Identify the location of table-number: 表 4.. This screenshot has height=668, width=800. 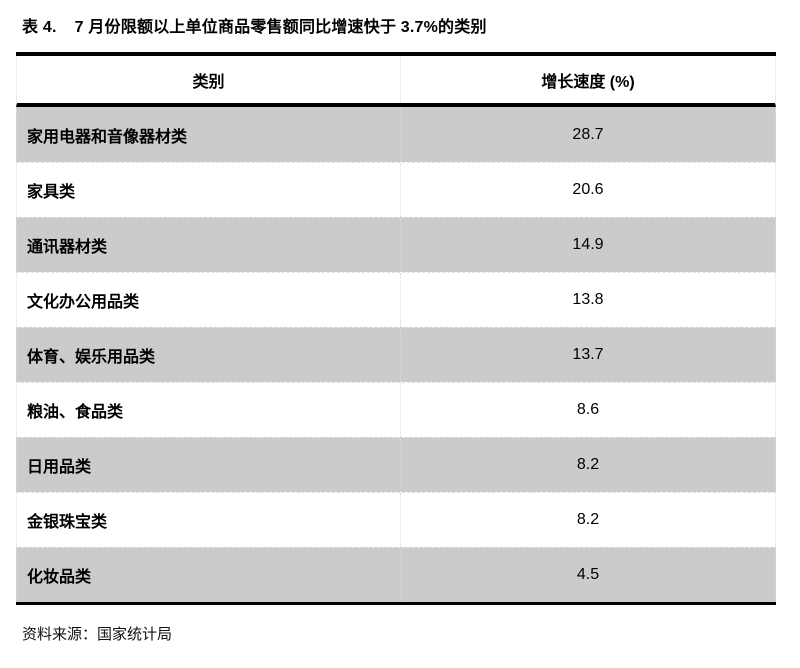
(39, 27).